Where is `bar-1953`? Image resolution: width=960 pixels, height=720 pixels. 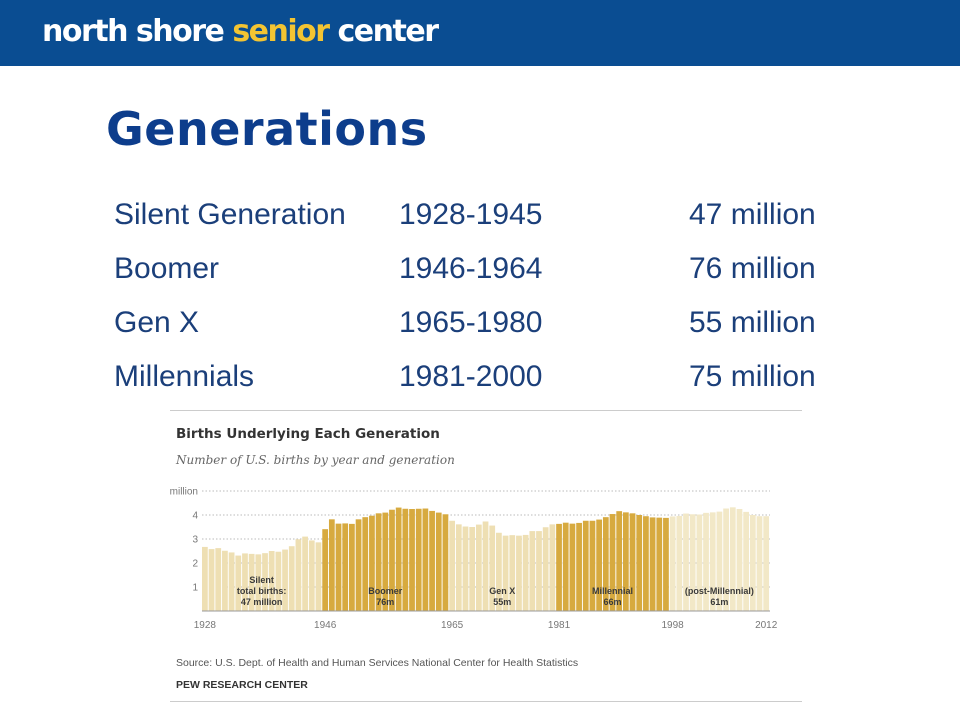
bar-1953 is located at coordinates (372, 563).